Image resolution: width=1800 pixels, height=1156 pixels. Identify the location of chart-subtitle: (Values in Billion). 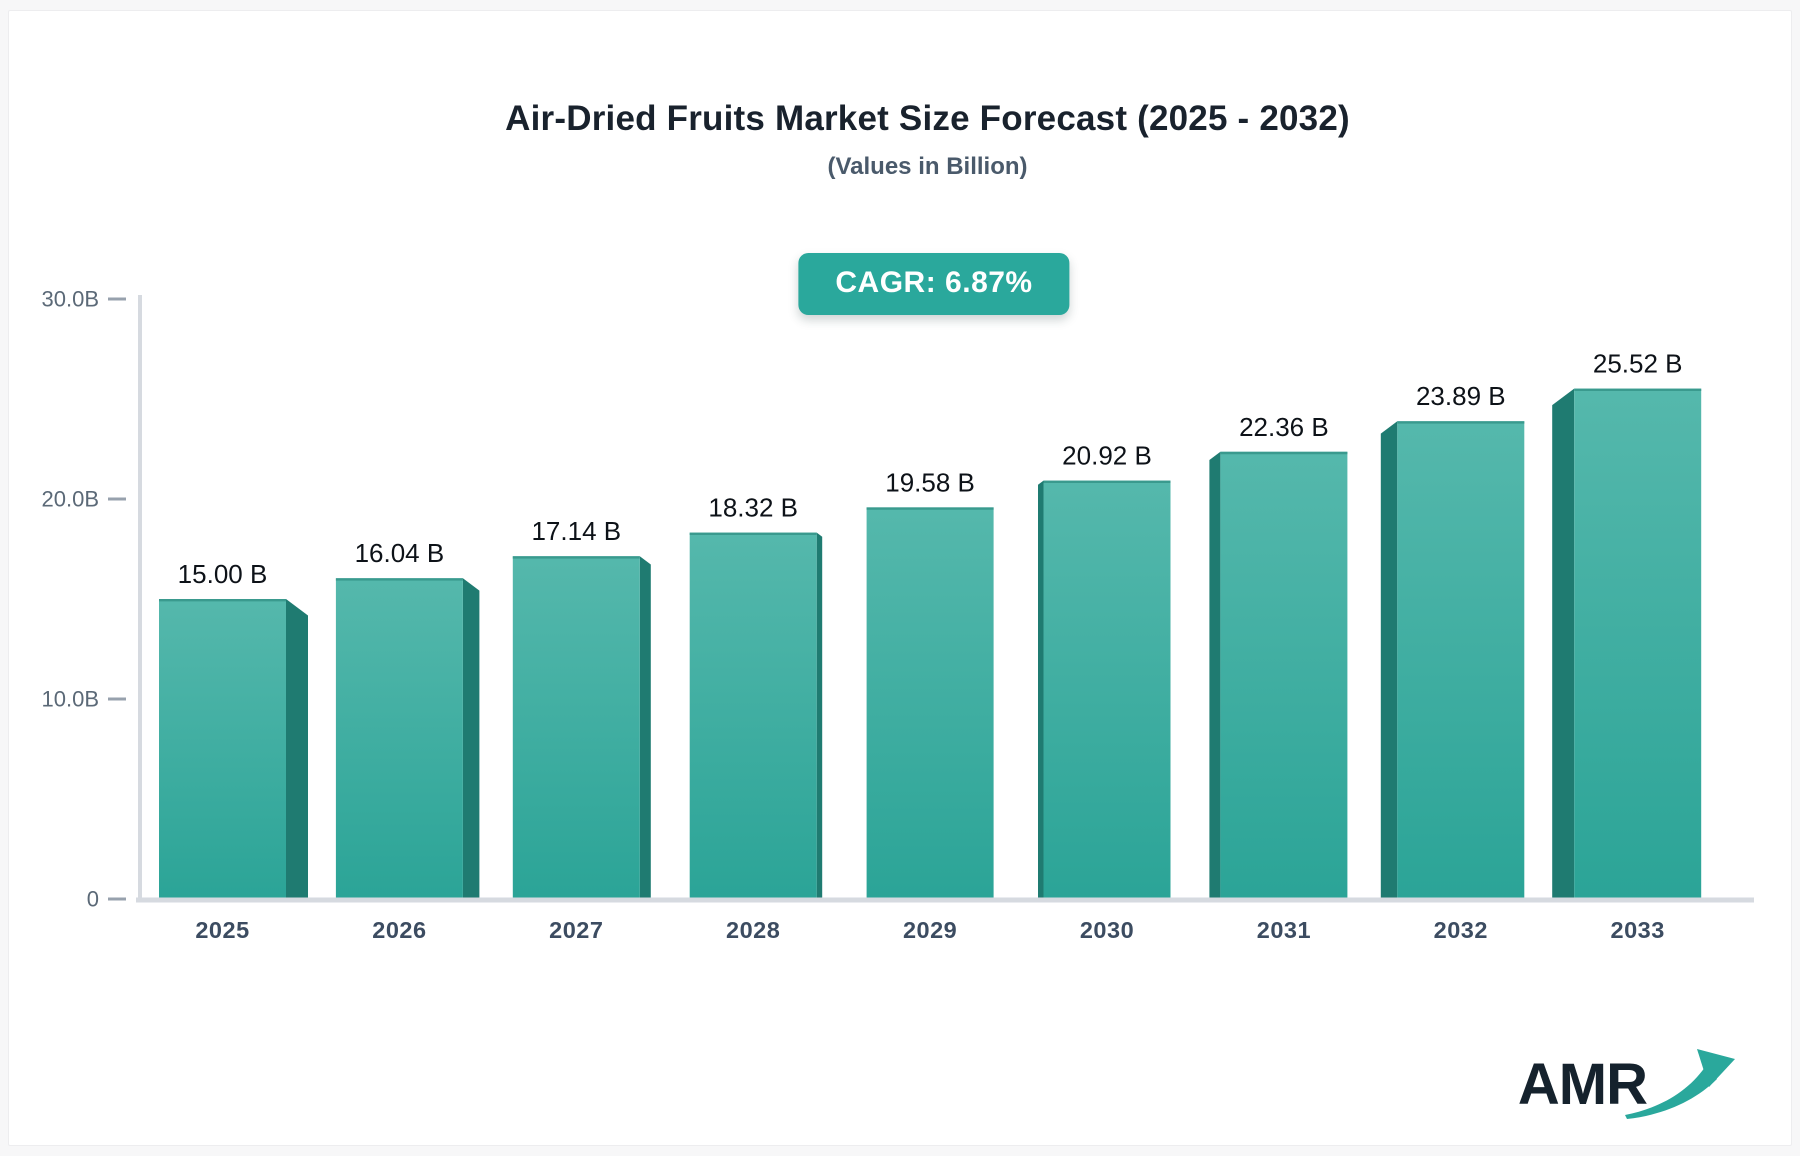
(927, 166).